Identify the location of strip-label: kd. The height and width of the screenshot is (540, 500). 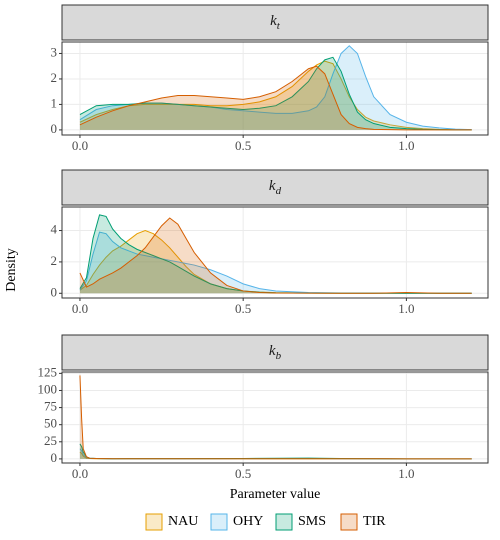
(275, 187).